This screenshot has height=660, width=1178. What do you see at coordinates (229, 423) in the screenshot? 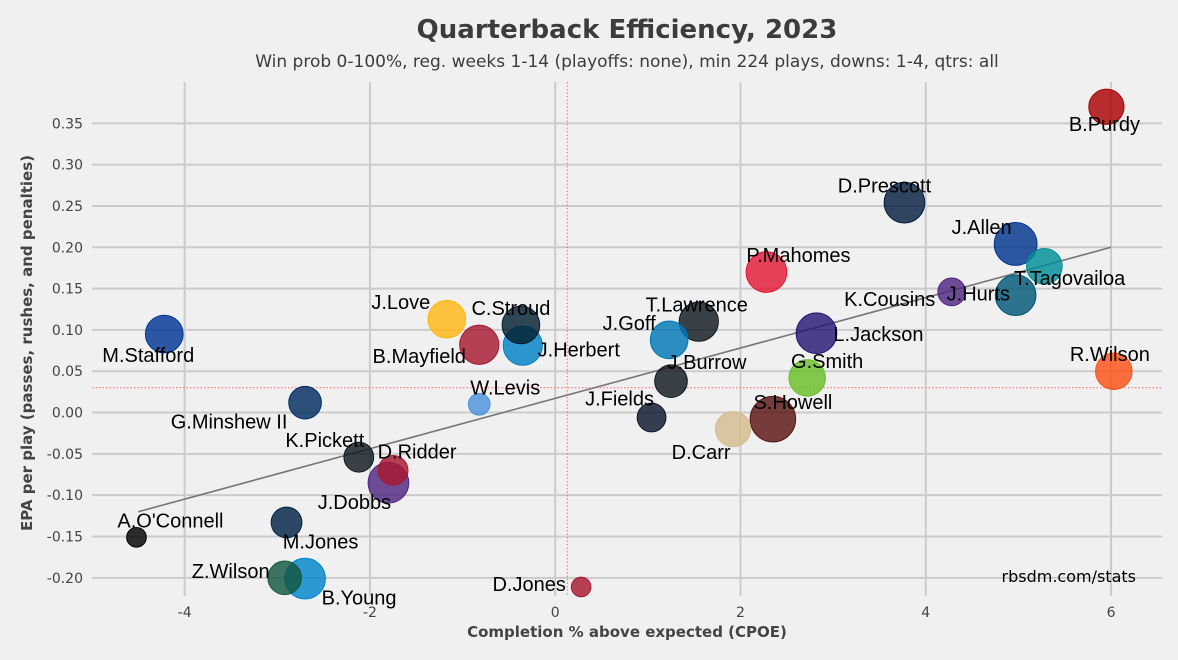
I see `data-point-label: G.Minshew II` at bounding box center [229, 423].